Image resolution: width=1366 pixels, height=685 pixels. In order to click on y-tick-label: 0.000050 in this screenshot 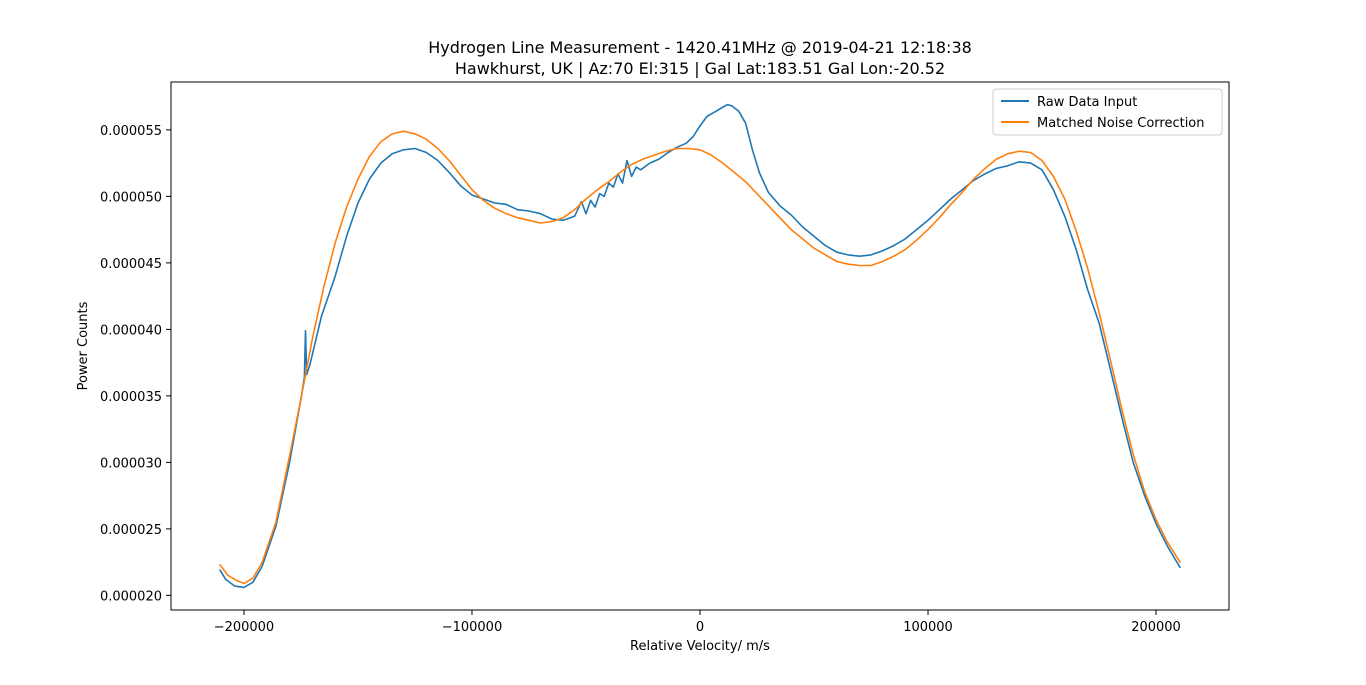, I will do `click(131, 197)`.